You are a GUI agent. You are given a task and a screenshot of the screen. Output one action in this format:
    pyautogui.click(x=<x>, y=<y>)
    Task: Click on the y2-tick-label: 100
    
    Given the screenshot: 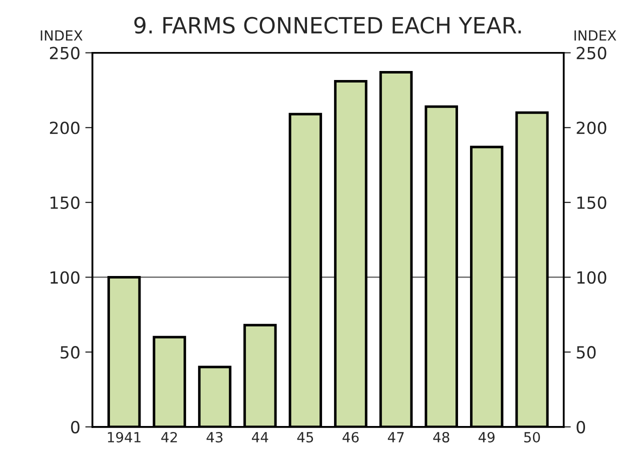 What is the action you would take?
    pyautogui.click(x=591, y=277)
    